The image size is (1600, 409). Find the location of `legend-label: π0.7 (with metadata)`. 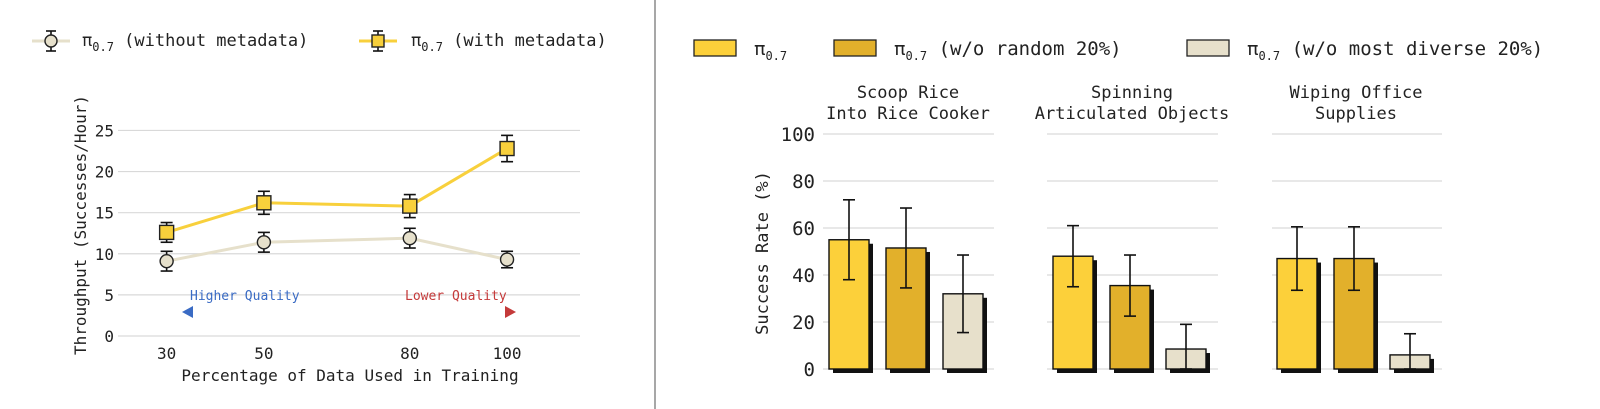

legend-label: π0.7 (with metadata) is located at coordinates (509, 42).